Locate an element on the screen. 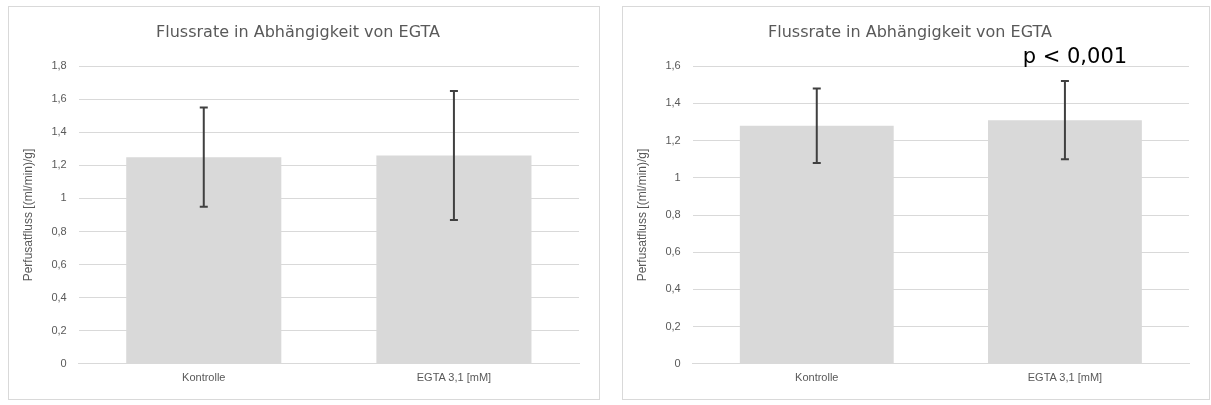  annotation: p < 0,001 is located at coordinates (1075, 56).